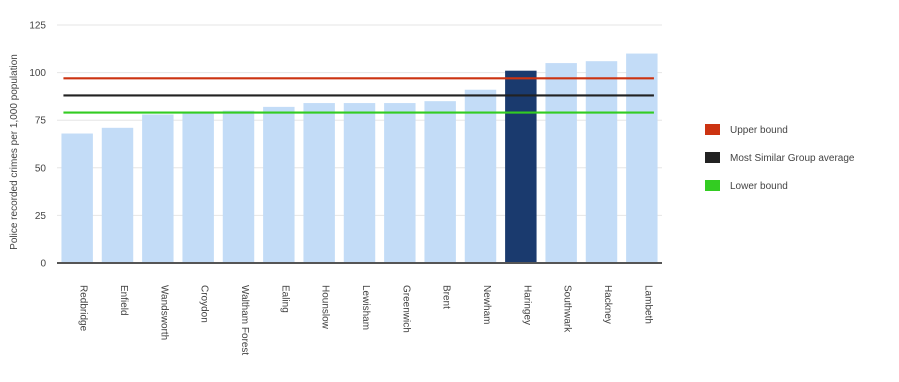 Image resolution: width=899 pixels, height=382 pixels. What do you see at coordinates (365, 307) in the screenshot?
I see `x-tick-label: Lewisham` at bounding box center [365, 307].